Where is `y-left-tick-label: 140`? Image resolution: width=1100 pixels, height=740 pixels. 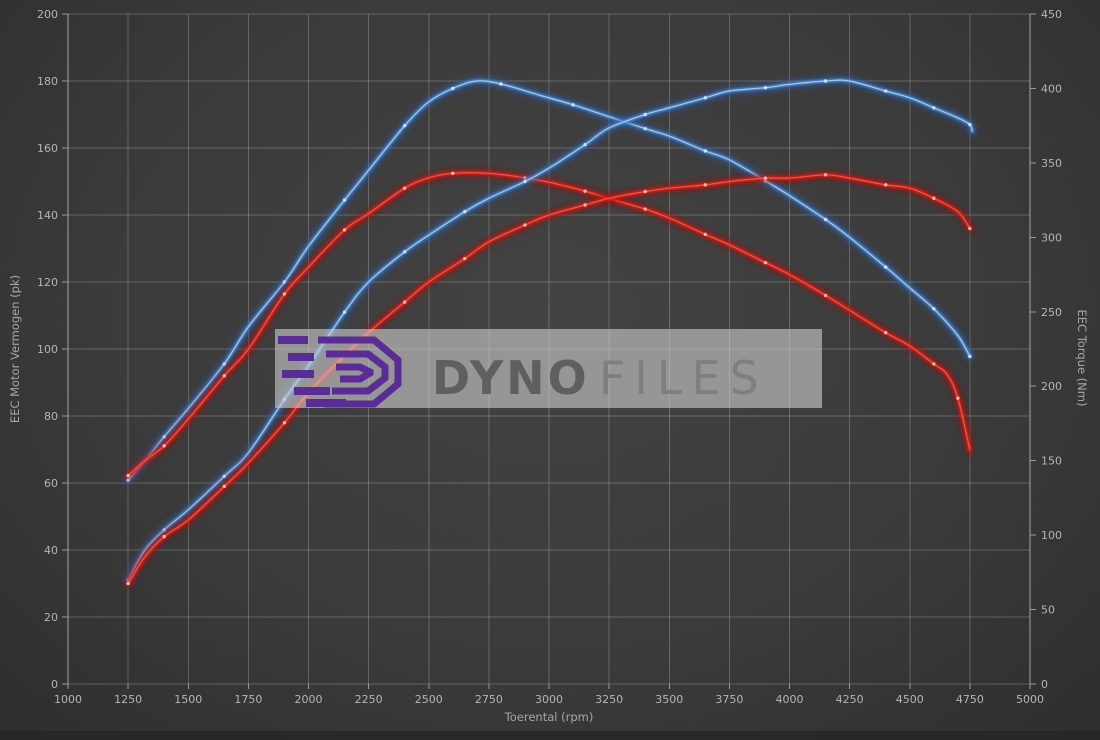
y-left-tick-label: 140 is located at coordinates (47, 215).